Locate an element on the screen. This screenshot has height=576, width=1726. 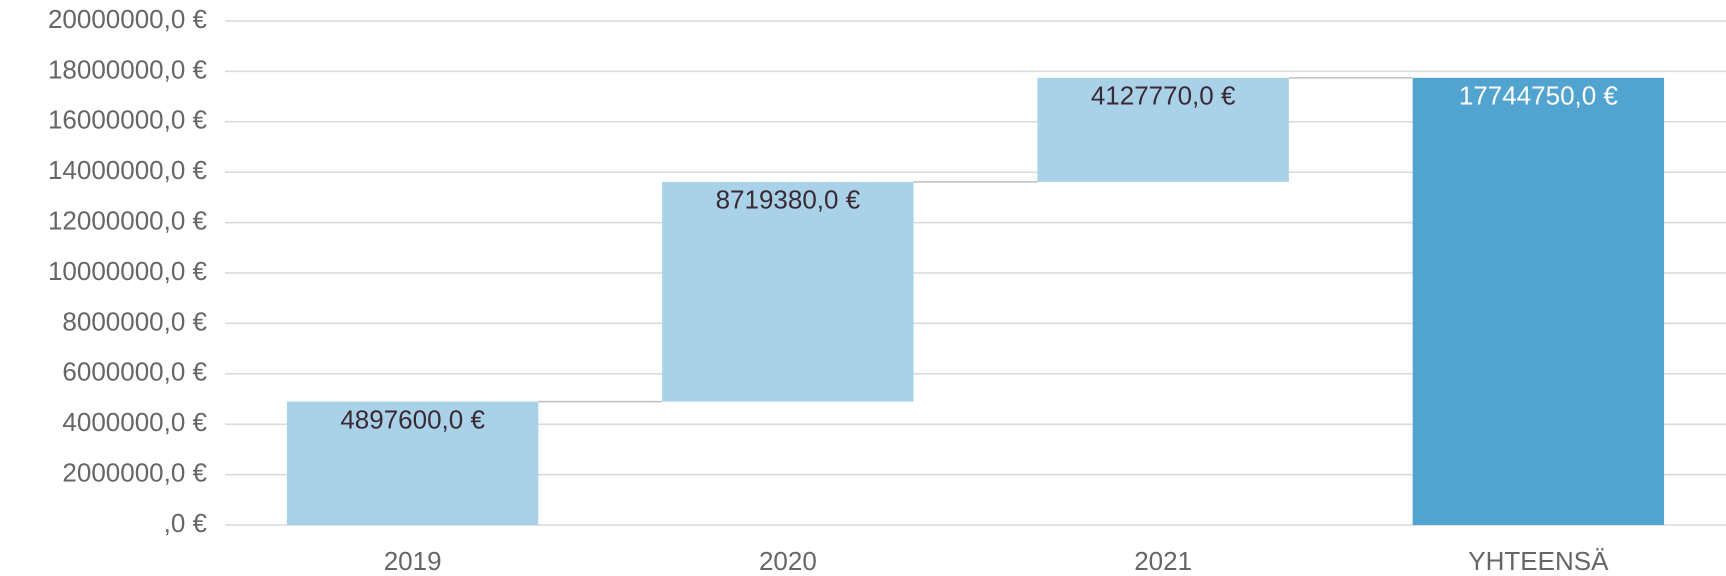
y-tick-label: 14000000,0 € is located at coordinates (128, 170).